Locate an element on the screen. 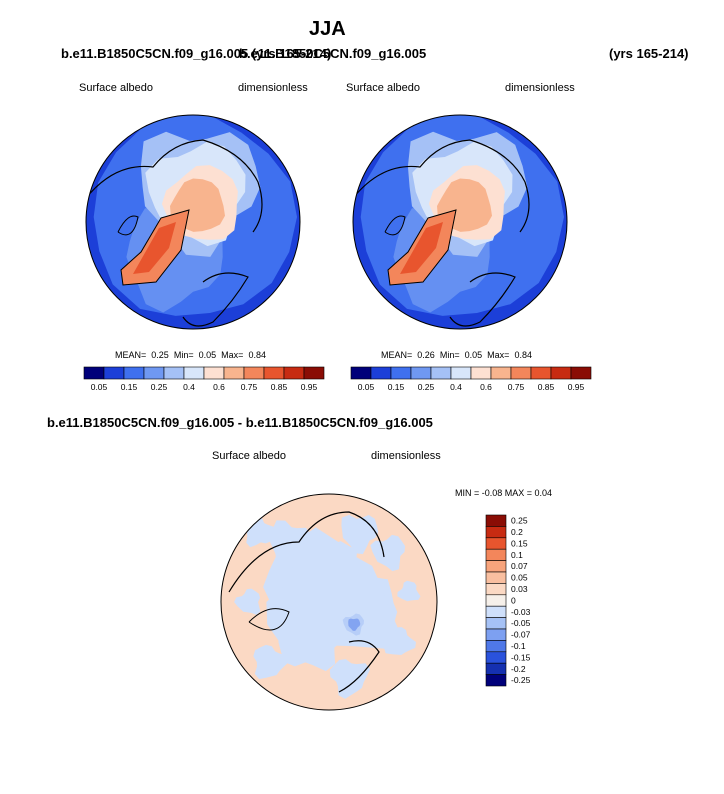 Image resolution: width=724 pixels, height=794 pixels. diff-colorbar-tick-label: -0.1 is located at coordinates (518, 646).